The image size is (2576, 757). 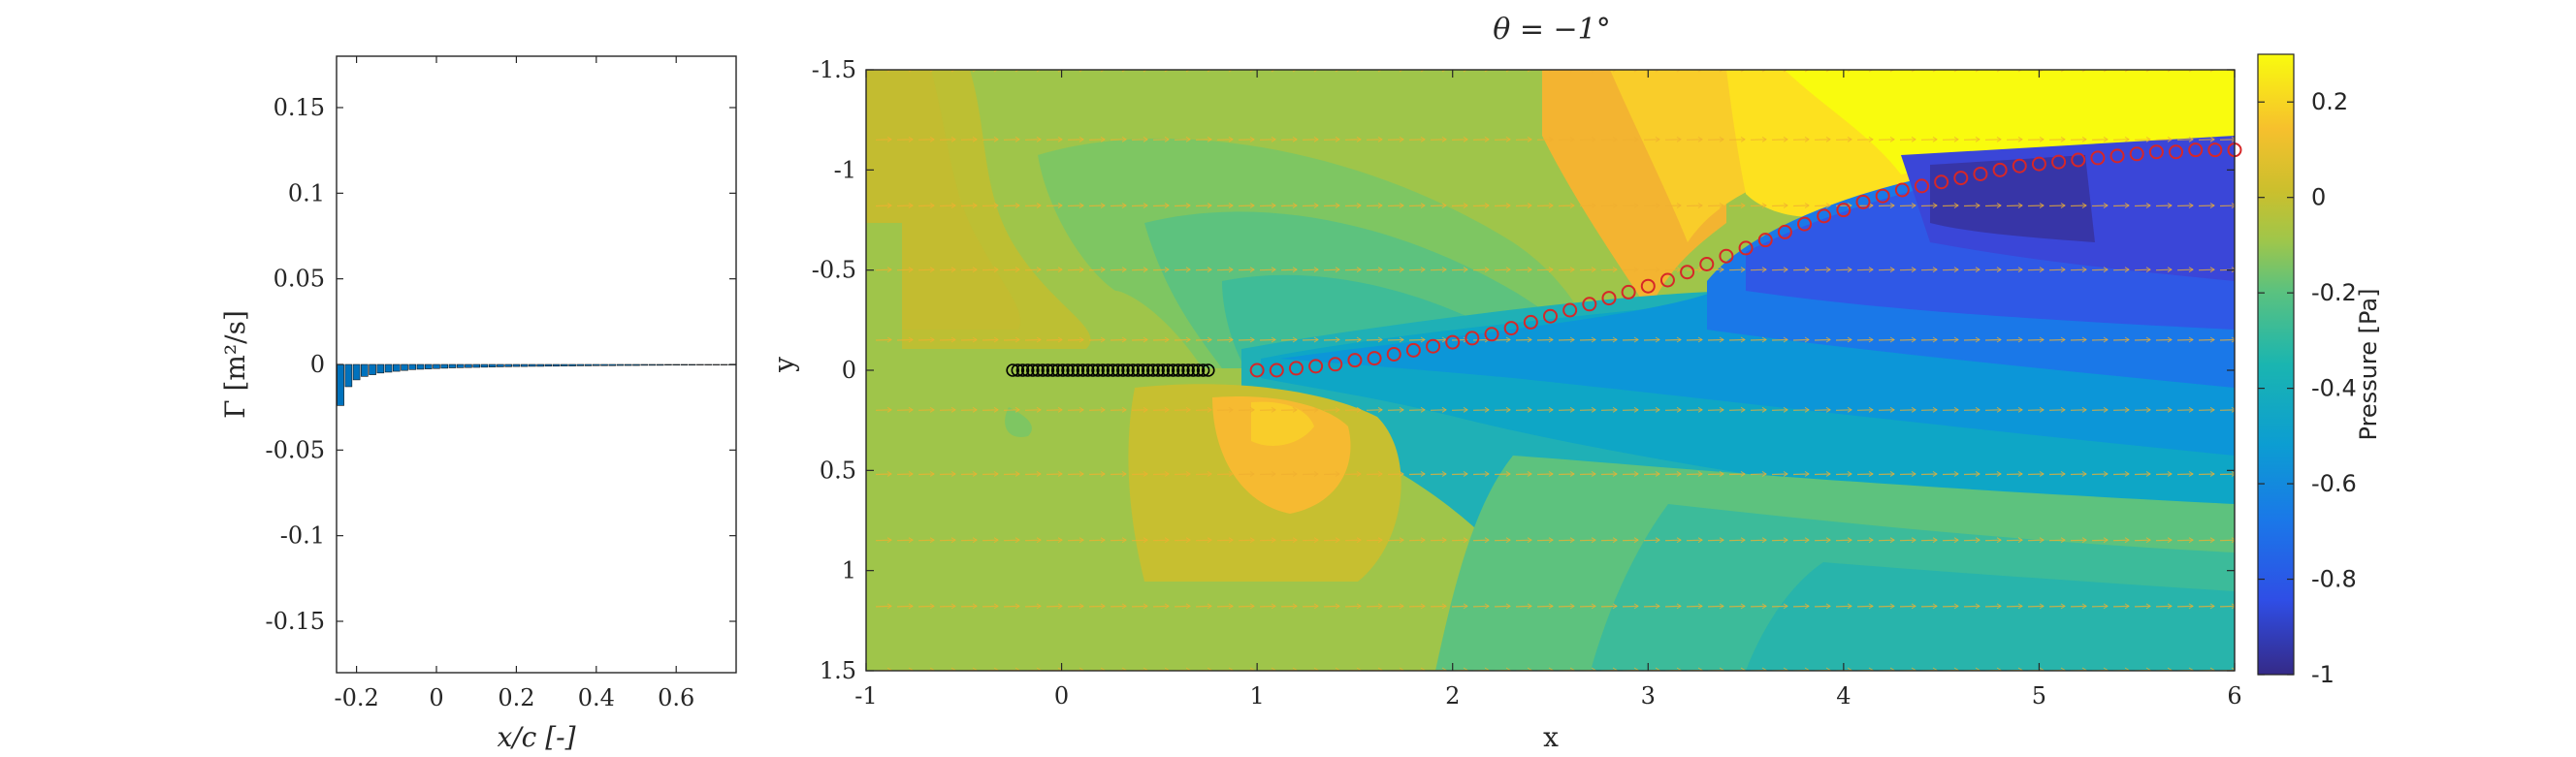 What do you see at coordinates (2319, 370) in the screenshot?
I see `pressure-colorbar: 0.2 0 -0.2 -0.4 -0.6 -0.8 -1 Pressure [Pa]` at bounding box center [2319, 370].